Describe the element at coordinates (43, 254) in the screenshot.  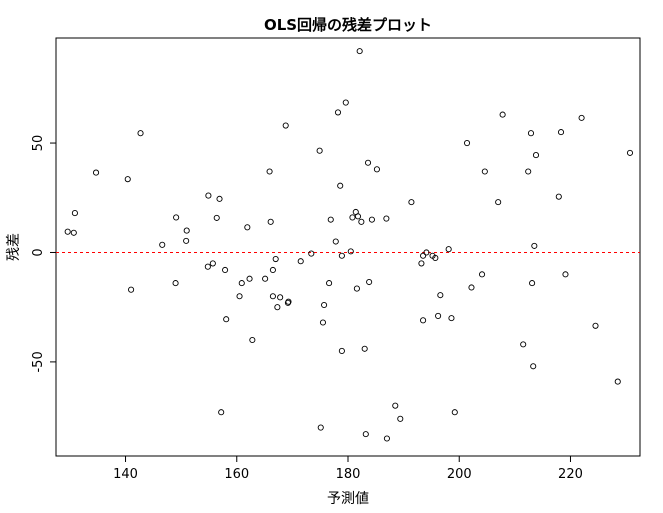
I see `y-axis: -50 0 50` at that location.